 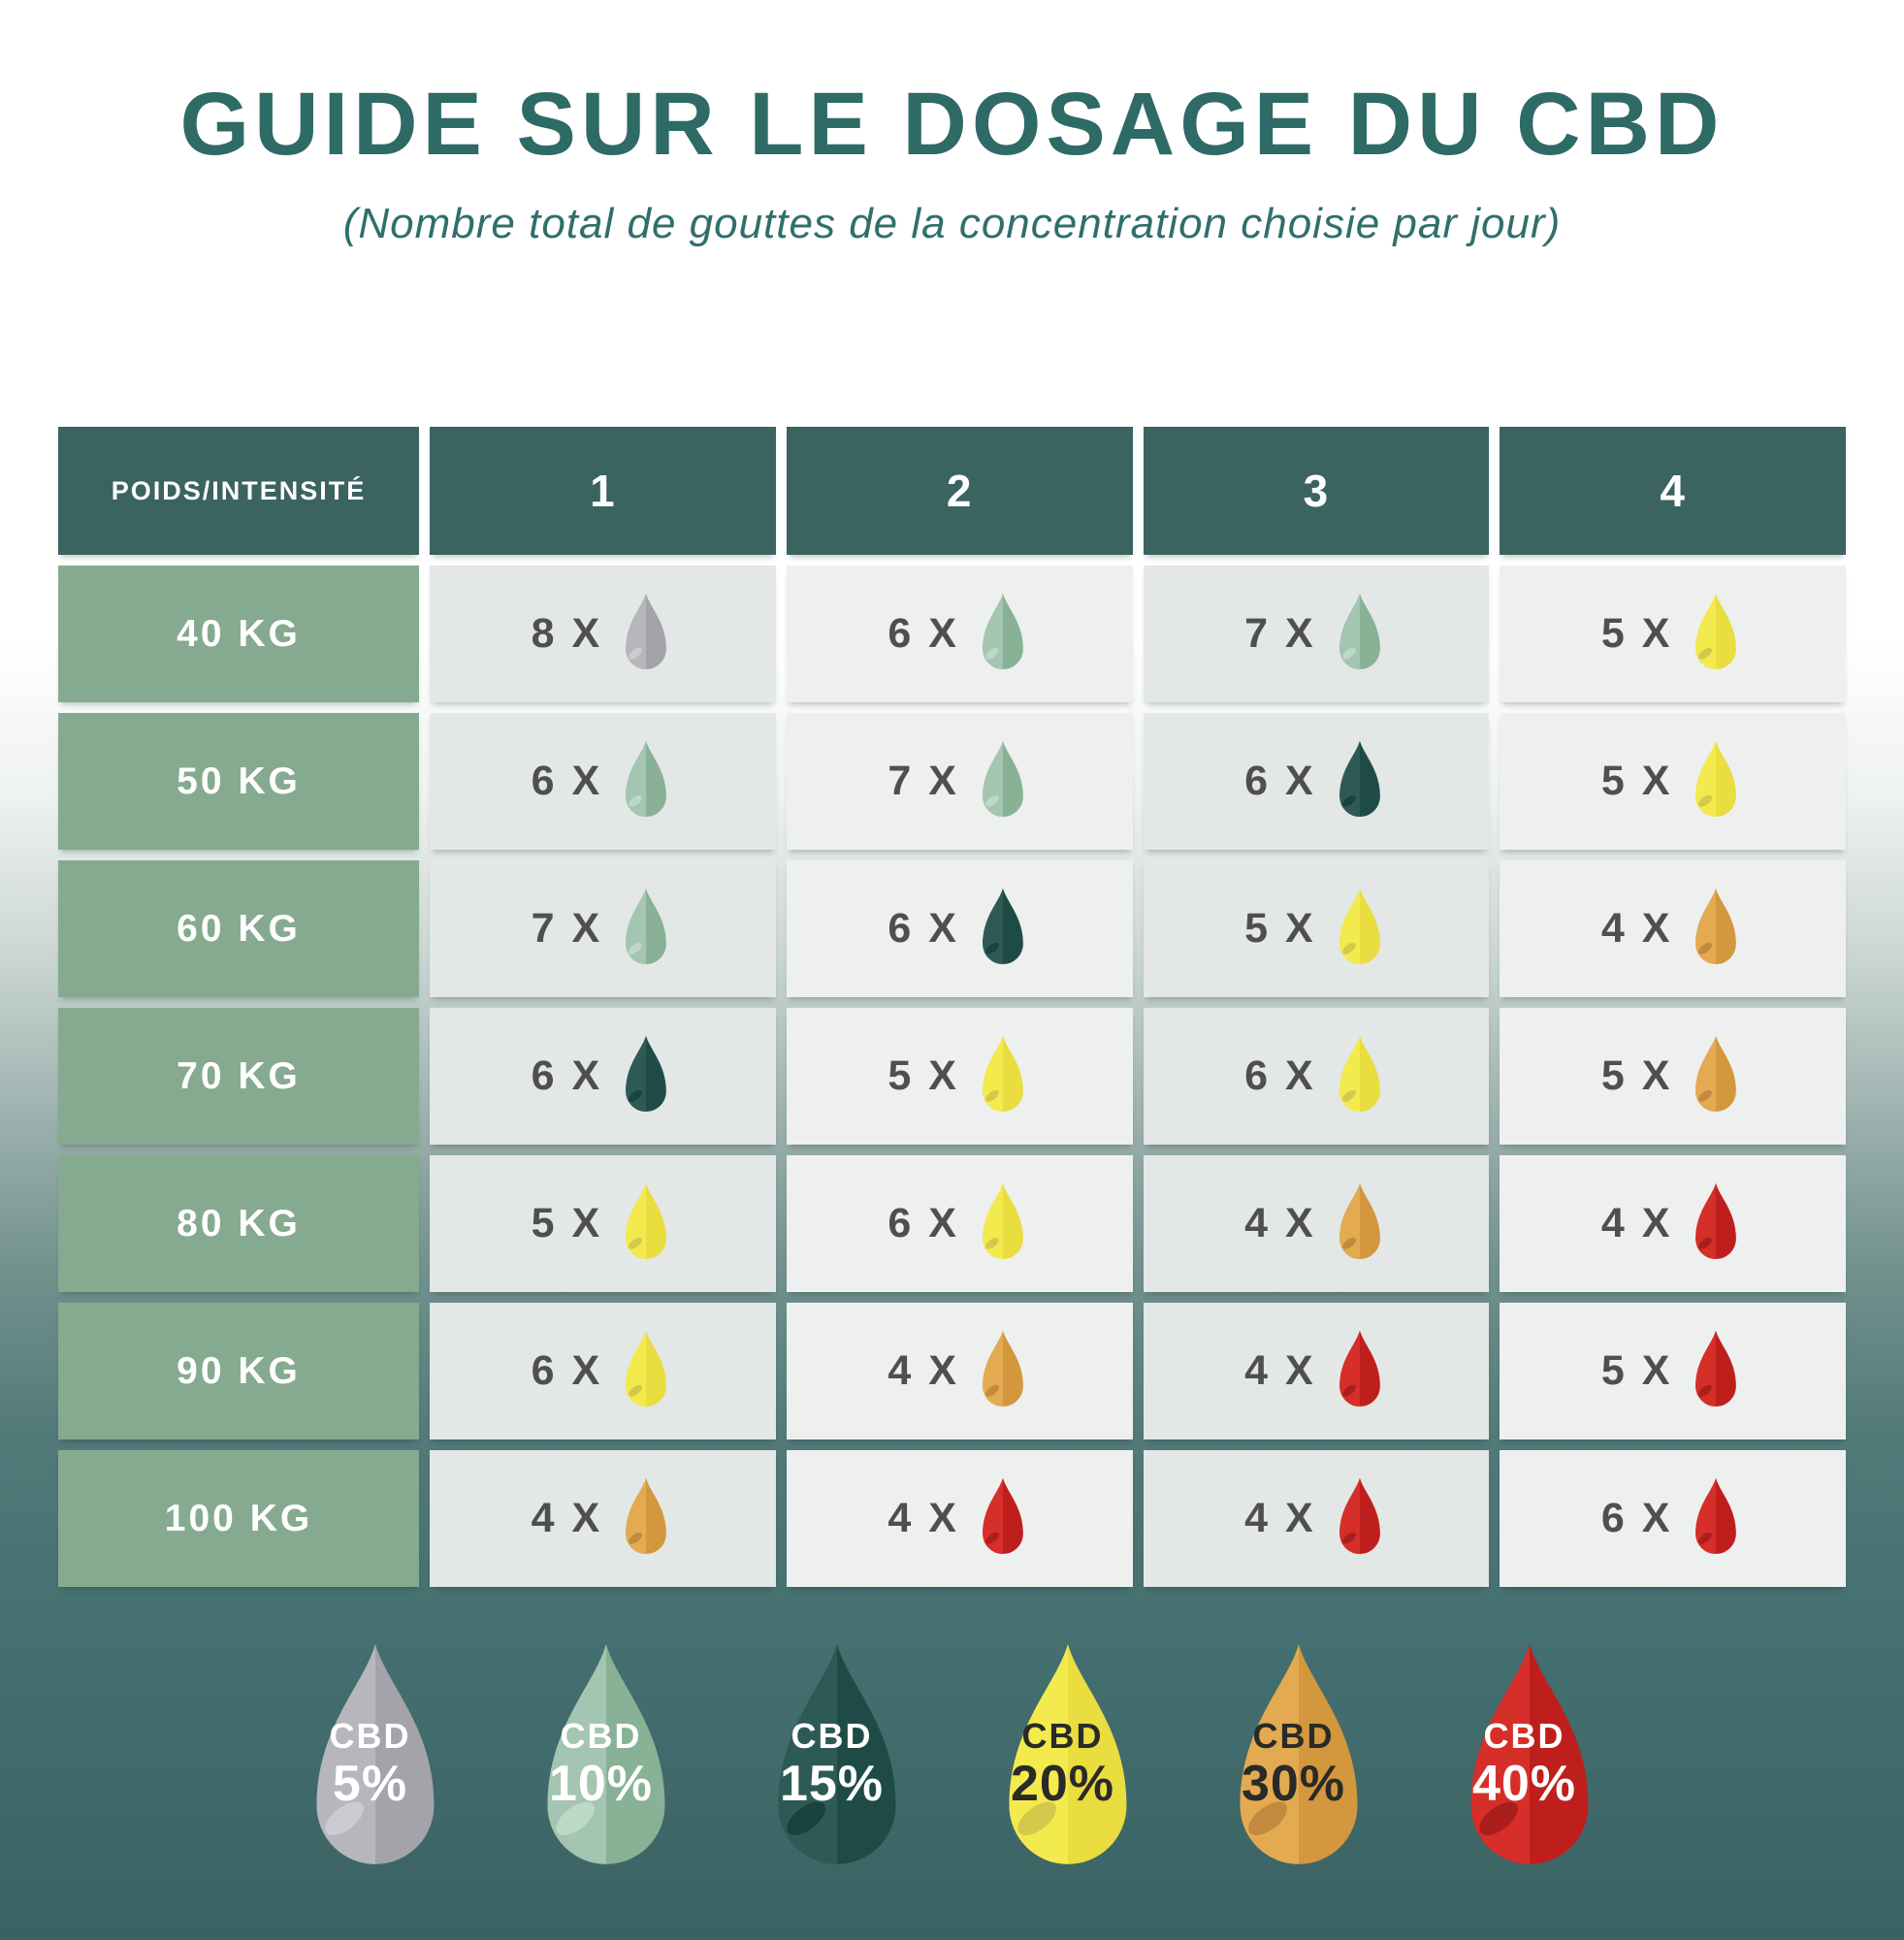 I want to click on legend-text: CBD 40%, so click(x=1524, y=1764).